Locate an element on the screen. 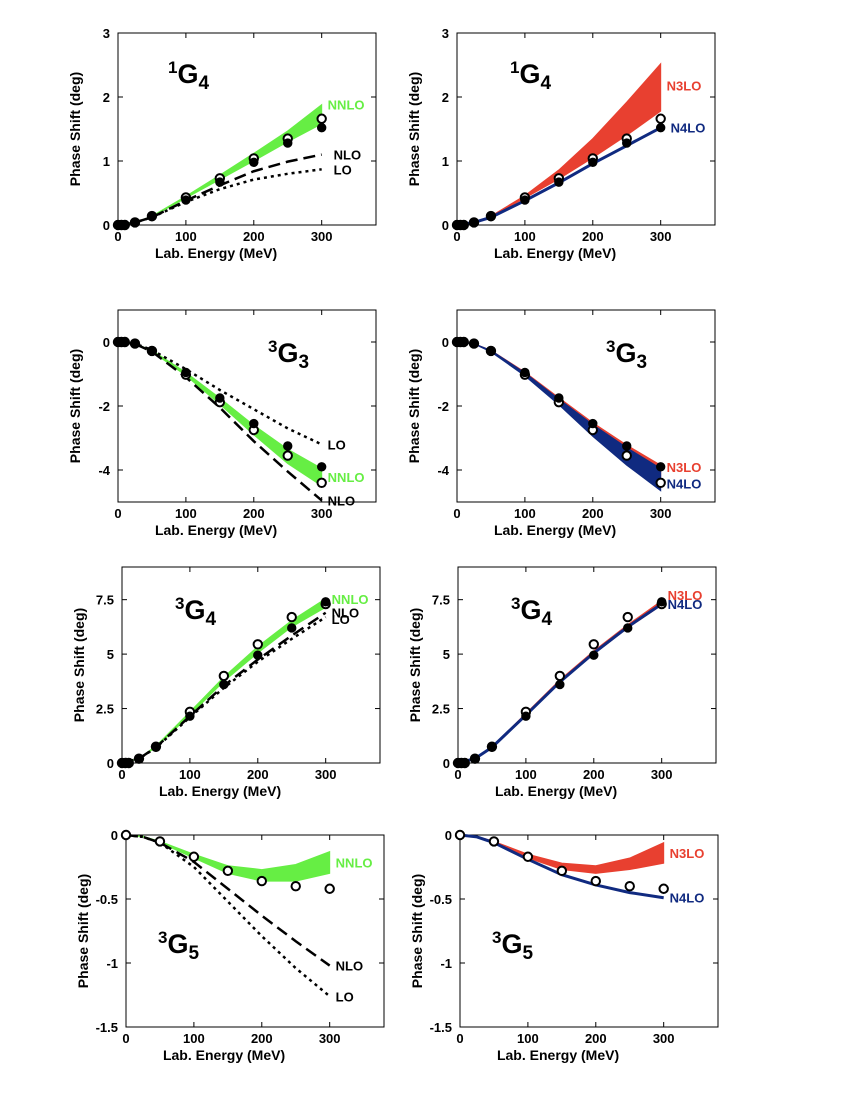 The height and width of the screenshot is (1100, 850). panel-title: 3G3 is located at coordinates (626, 355).